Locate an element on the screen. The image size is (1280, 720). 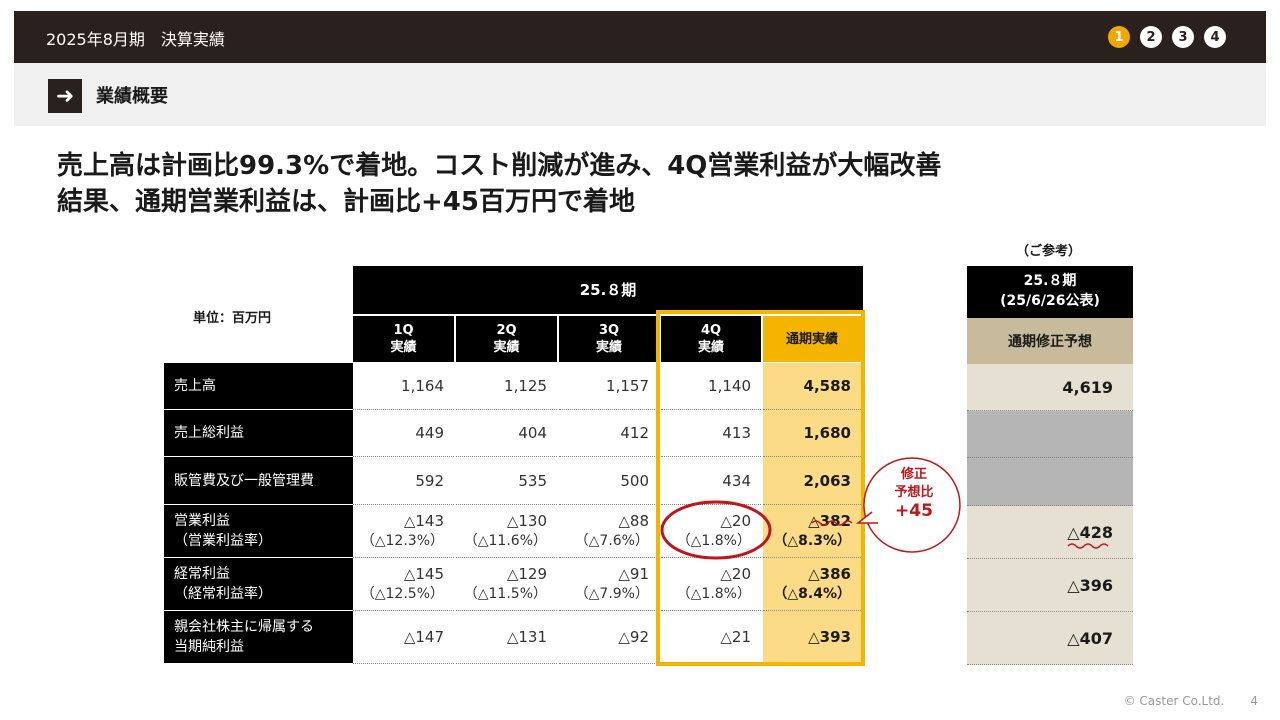
table-cell: 4,588 is located at coordinates (812, 386).